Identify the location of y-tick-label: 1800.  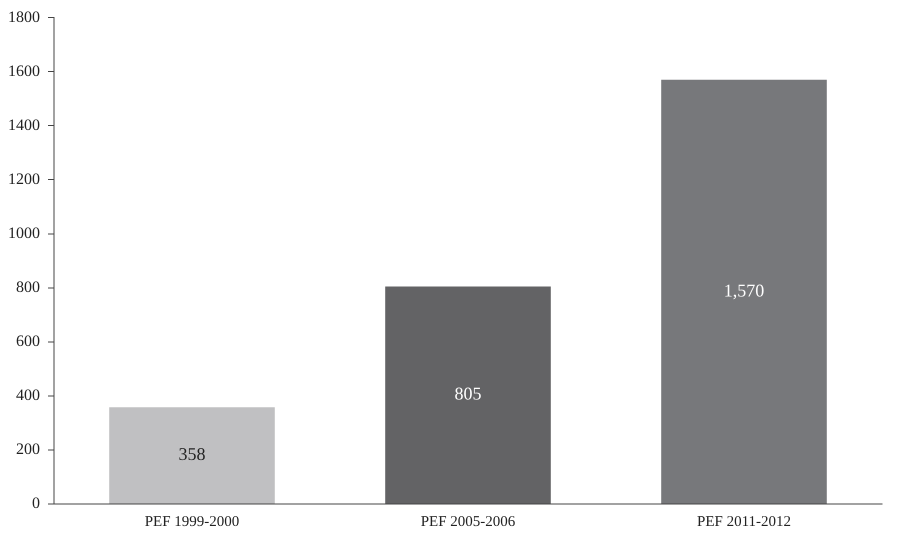
(24, 17).